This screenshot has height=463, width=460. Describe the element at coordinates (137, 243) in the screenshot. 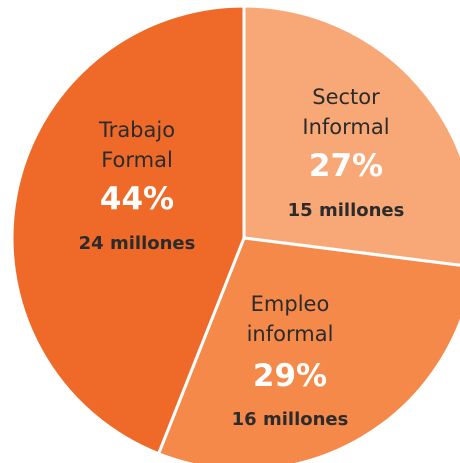

I see `slice-count-label: 24 millones` at that location.